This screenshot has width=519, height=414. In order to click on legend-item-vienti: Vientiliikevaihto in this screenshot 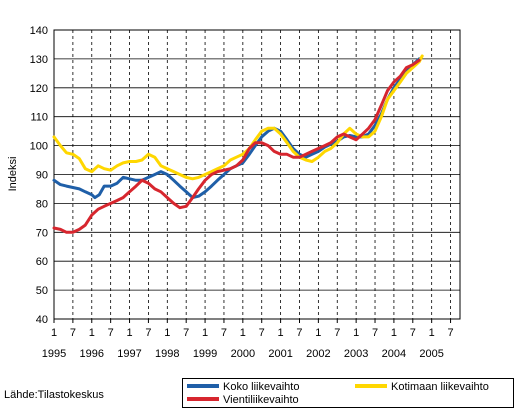, I will do `click(243, 400)`.